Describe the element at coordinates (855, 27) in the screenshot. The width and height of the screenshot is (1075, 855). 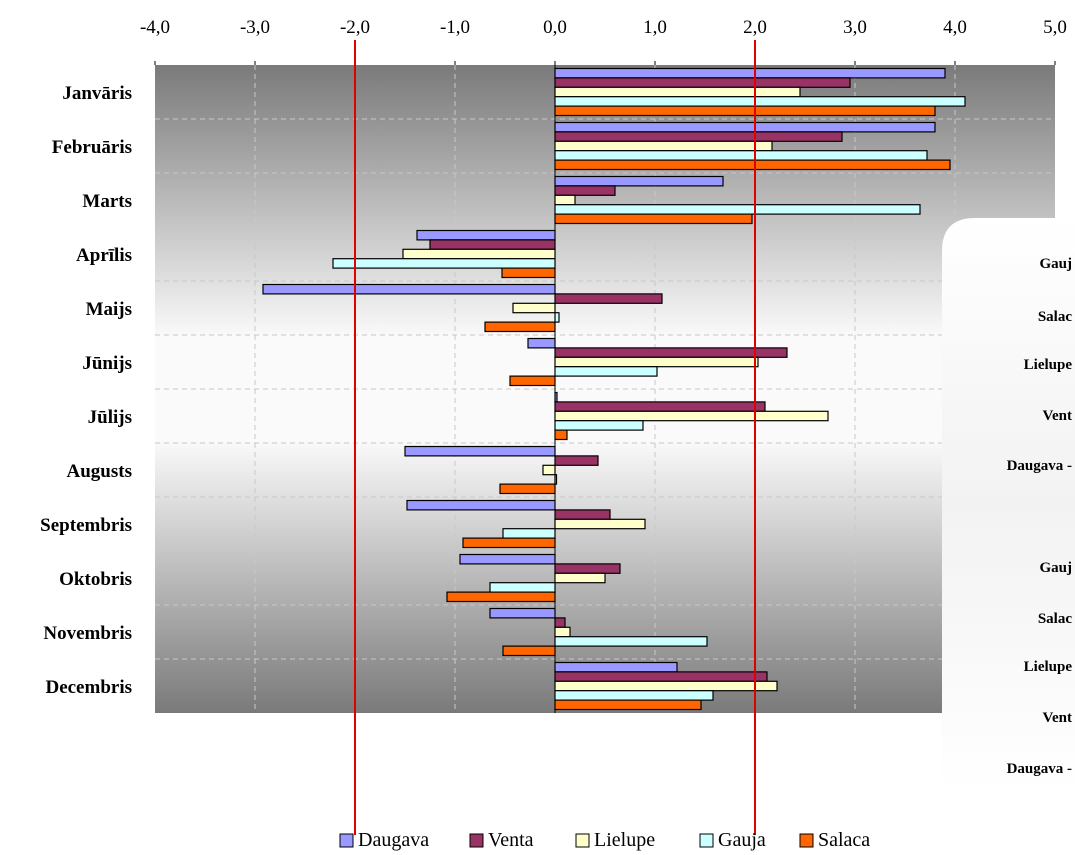
I see `x-tick-label: 3,0` at that location.